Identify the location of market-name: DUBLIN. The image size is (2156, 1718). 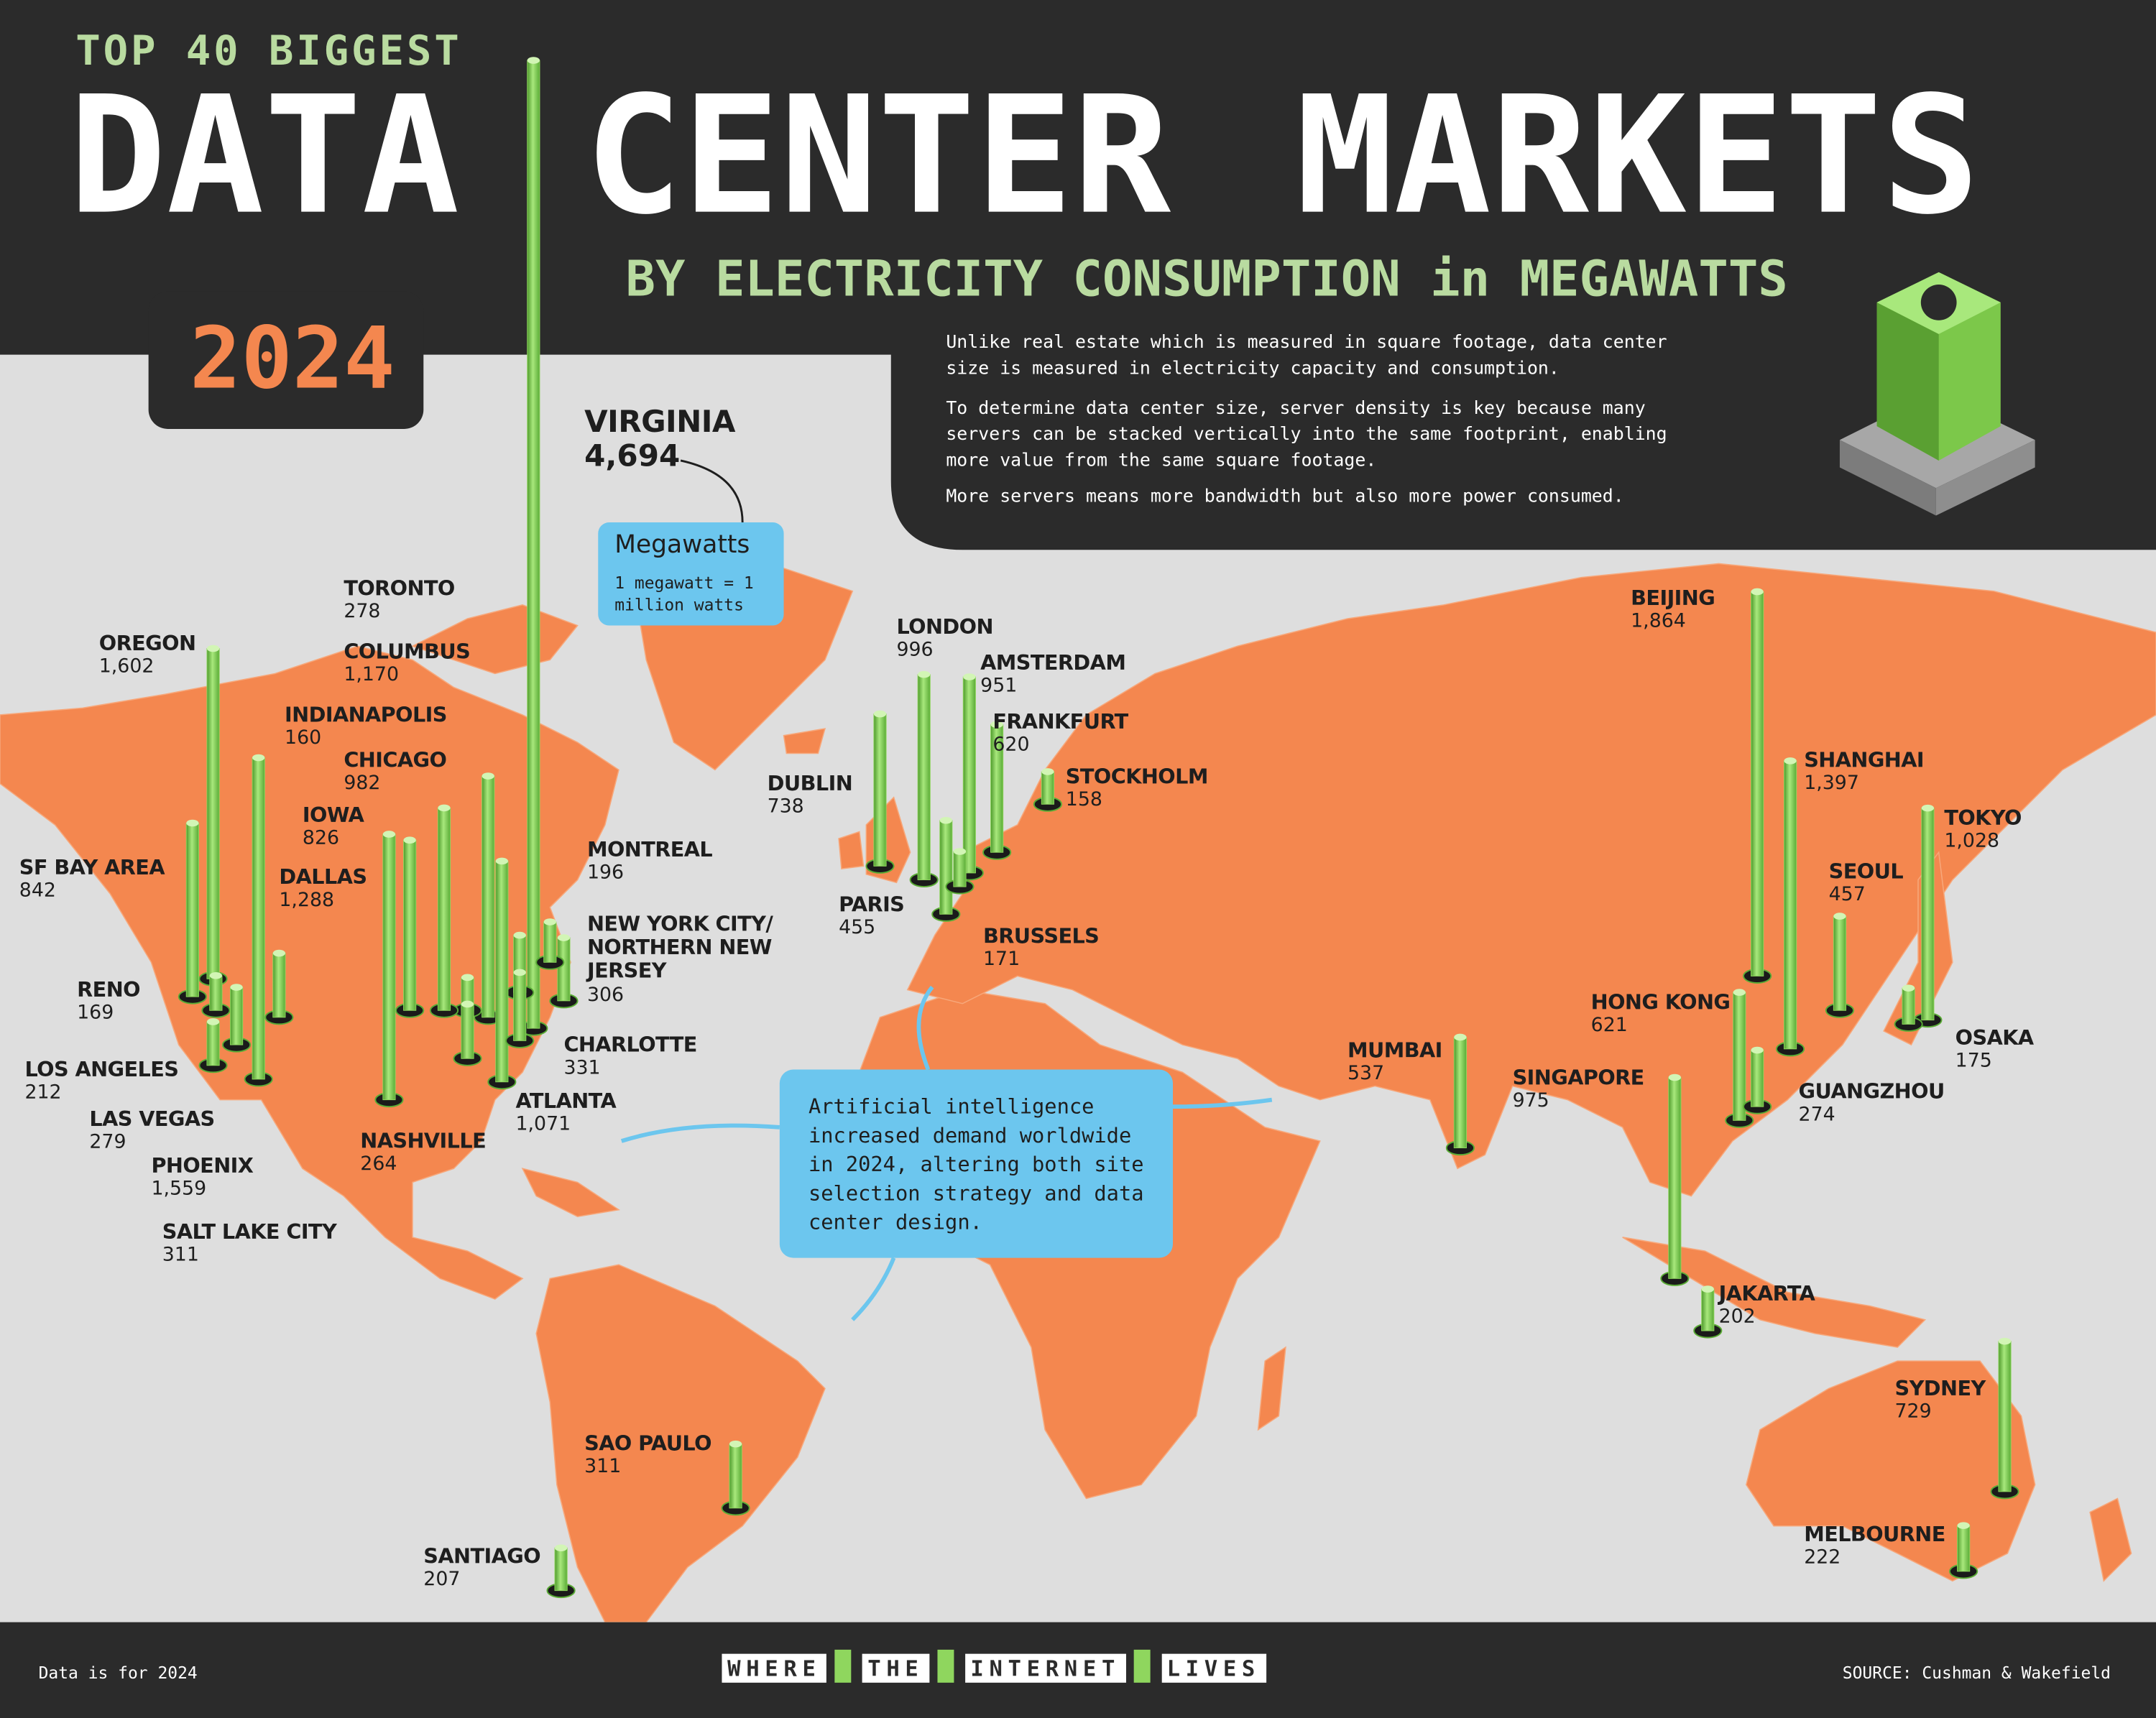
(810, 783).